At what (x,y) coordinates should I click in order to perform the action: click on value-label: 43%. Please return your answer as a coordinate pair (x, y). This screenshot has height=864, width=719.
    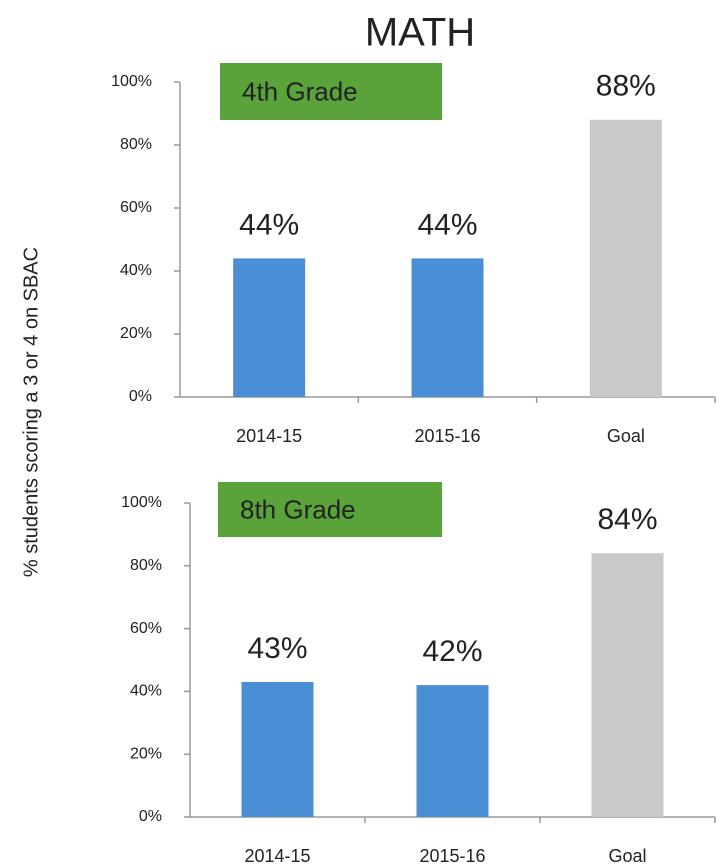
    Looking at the image, I should click on (277, 648).